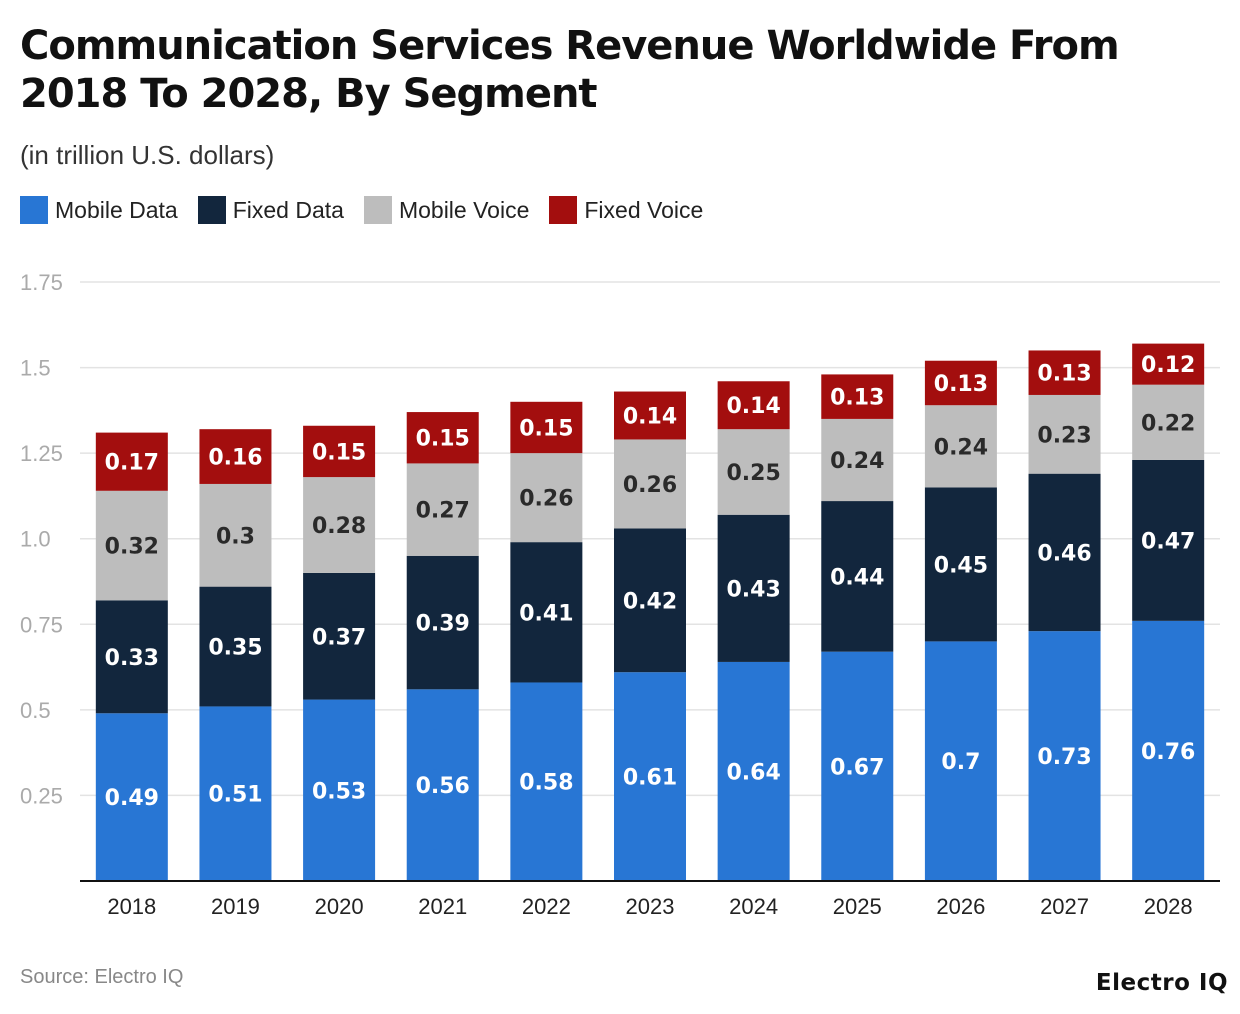 The height and width of the screenshot is (1014, 1240). Describe the element at coordinates (99, 210) in the screenshot. I see `legend-item-mobile-data: Mobile Data` at that location.